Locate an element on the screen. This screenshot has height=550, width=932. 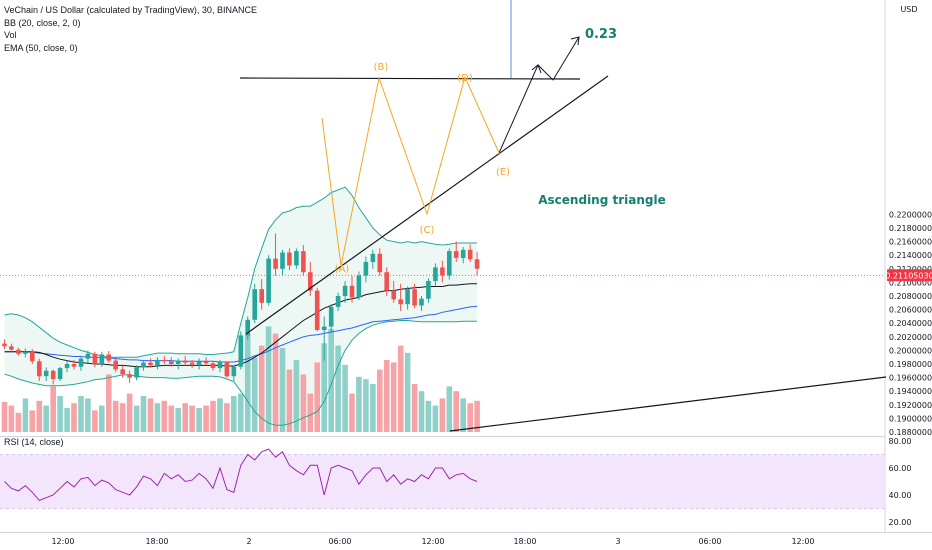
target-label: 0.23 is located at coordinates (601, 34).